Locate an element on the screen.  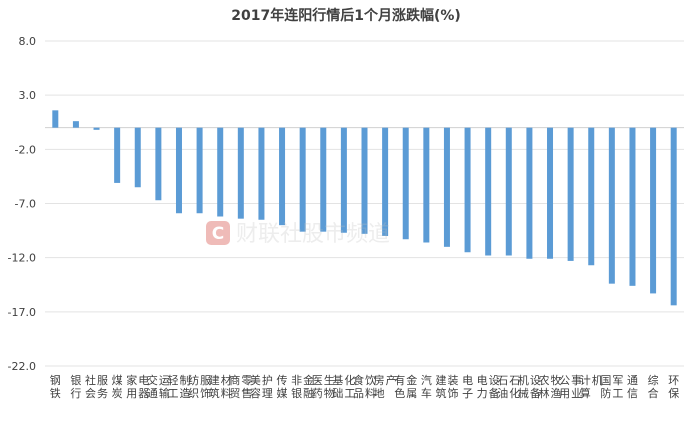
x-tick-label: 通信 is located at coordinates (632, 387).